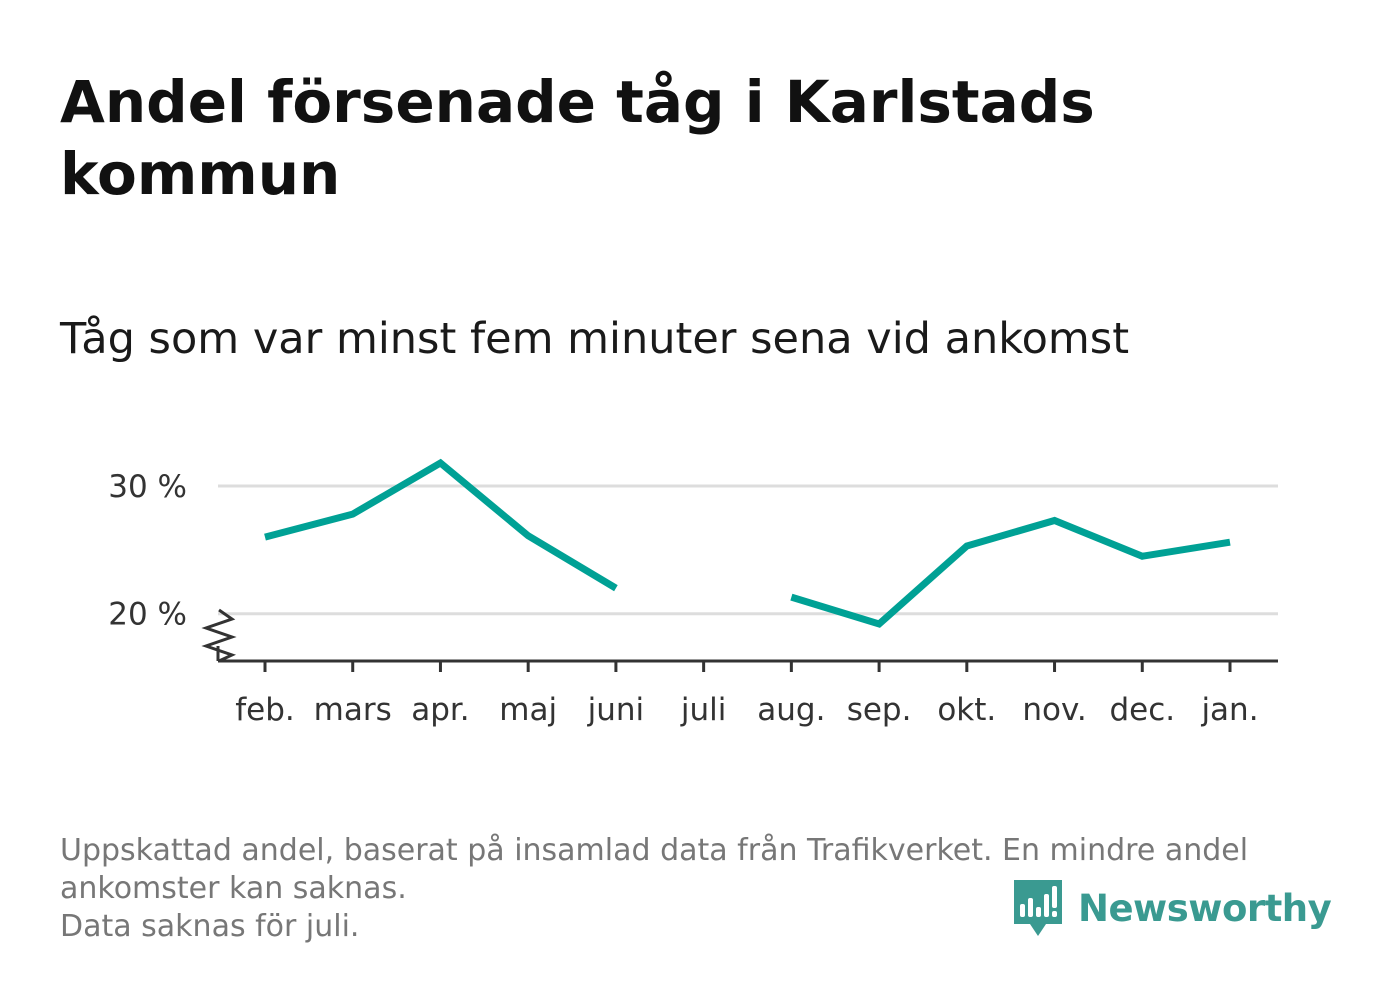 The width and height of the screenshot is (1382, 999). I want to click on x-tick-label: dec., so click(1142, 710).